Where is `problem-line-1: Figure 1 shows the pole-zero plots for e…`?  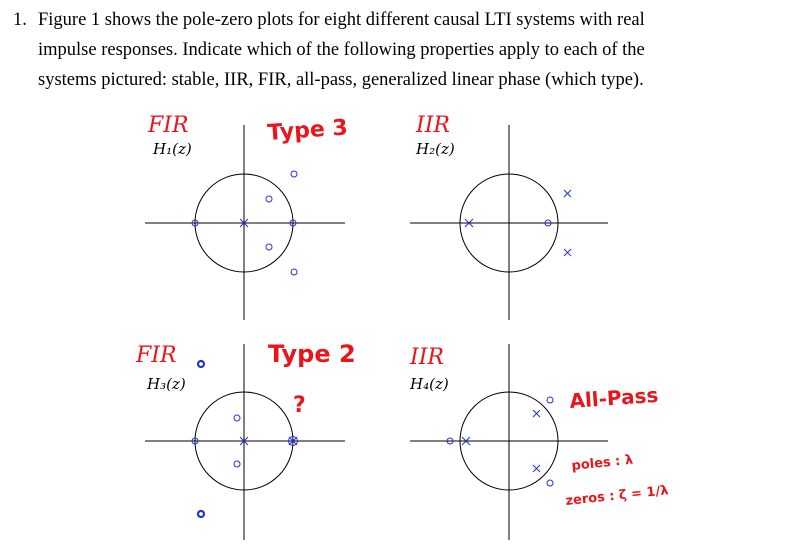 problem-line-1: Figure 1 shows the pole-zero plots for e… is located at coordinates (341, 20).